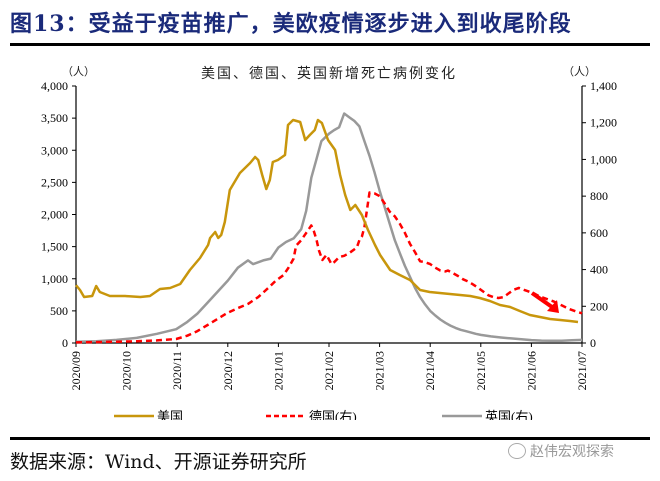  I want to click on right-tick-label: 0, so click(593, 343).